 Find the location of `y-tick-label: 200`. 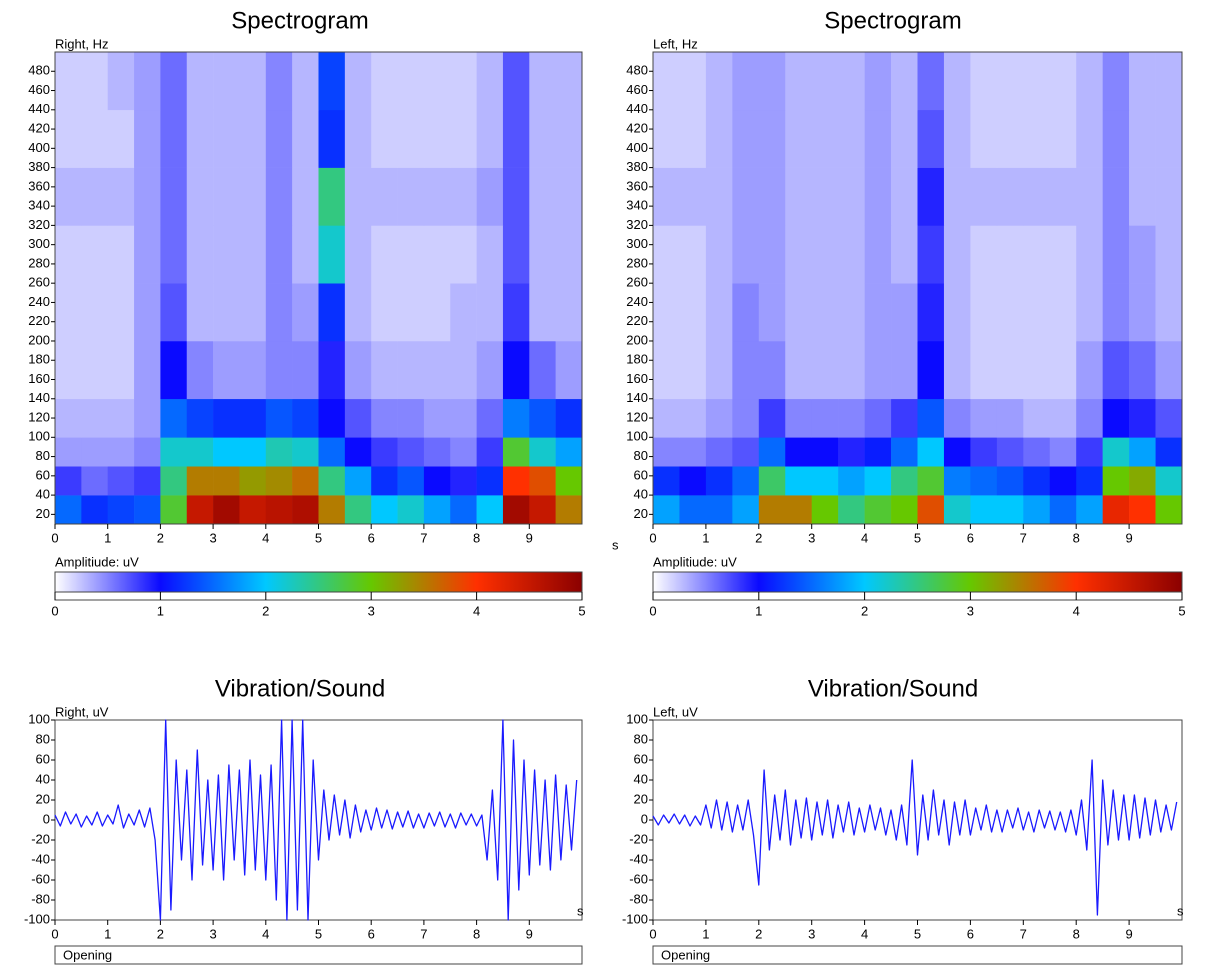

y-tick-label: 200 is located at coordinates (637, 339).